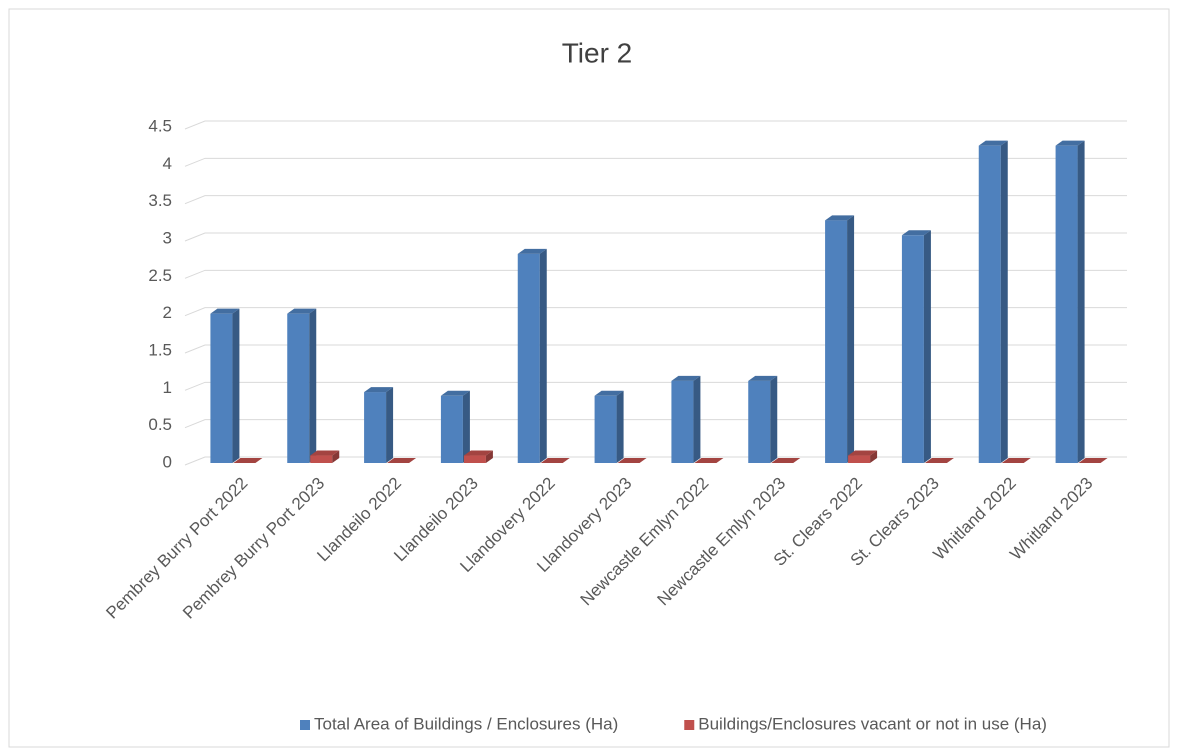  Describe the element at coordinates (167, 387) in the screenshot. I see `y-tick-label: 1` at that location.